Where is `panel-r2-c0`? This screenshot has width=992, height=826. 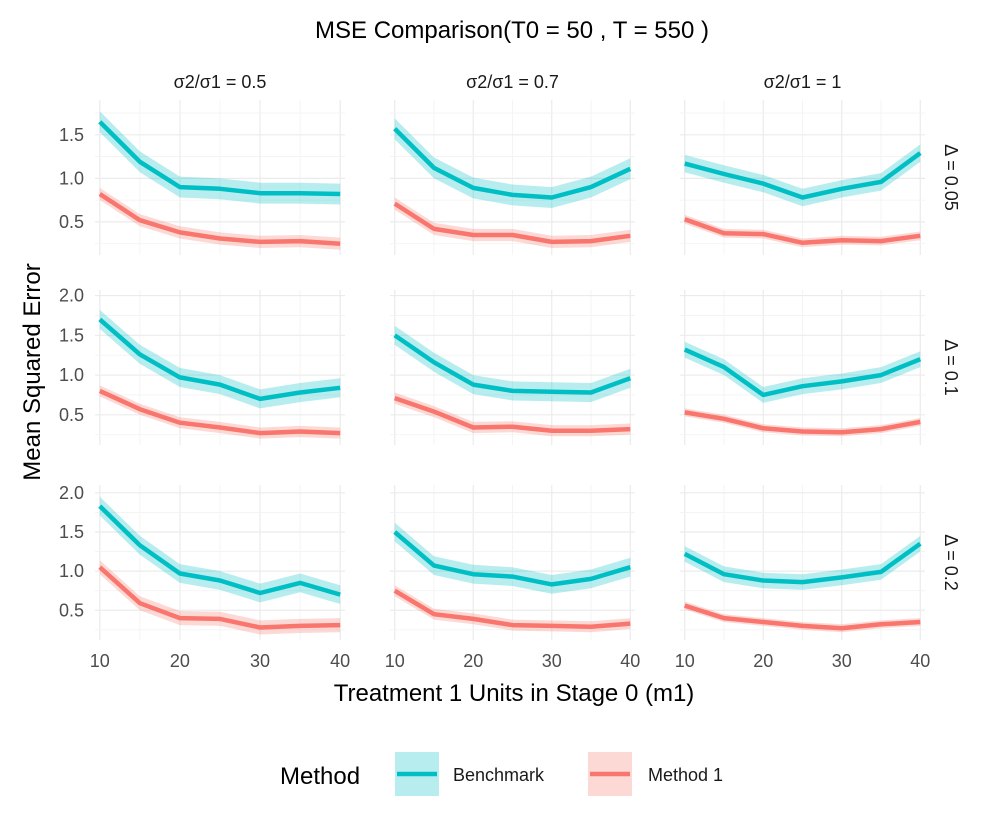 panel-r2-c0 is located at coordinates (219, 565).